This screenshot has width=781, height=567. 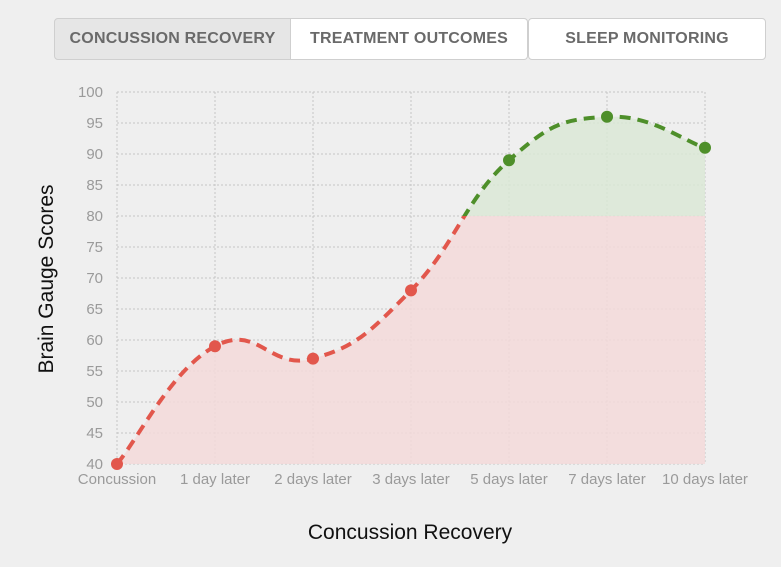 What do you see at coordinates (94, 464) in the screenshot?
I see `y-tick-label: 40` at bounding box center [94, 464].